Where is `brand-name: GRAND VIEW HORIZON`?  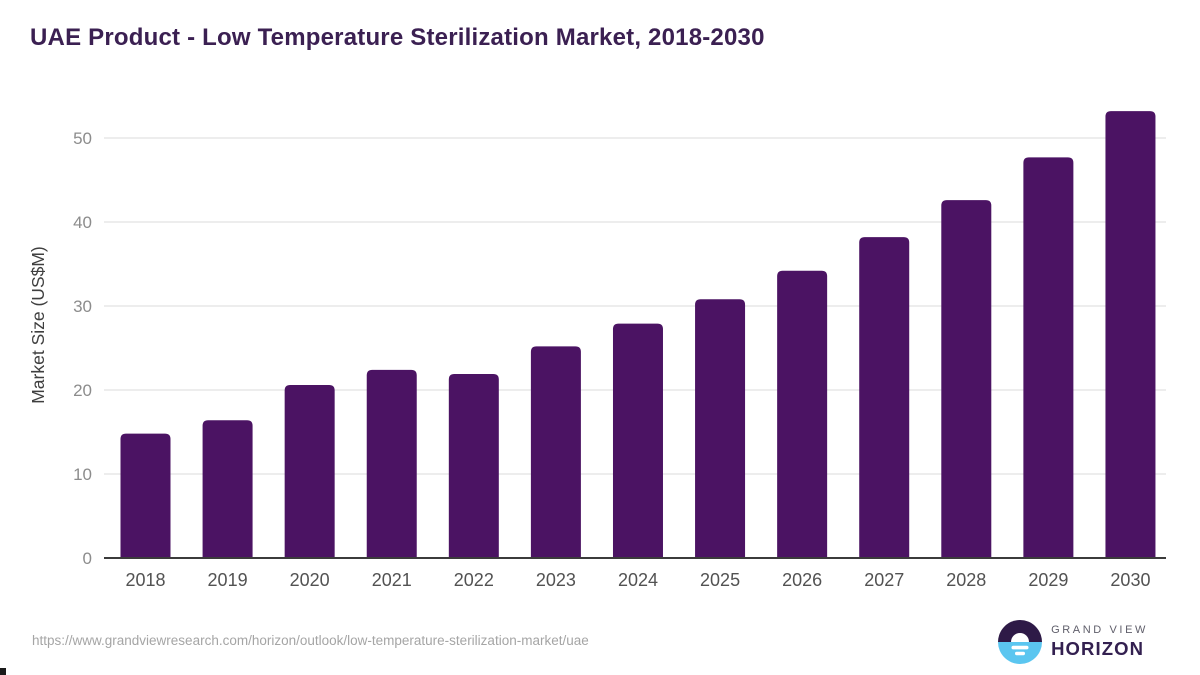
brand-name: GRAND VIEW HORIZON is located at coordinates (1099, 642).